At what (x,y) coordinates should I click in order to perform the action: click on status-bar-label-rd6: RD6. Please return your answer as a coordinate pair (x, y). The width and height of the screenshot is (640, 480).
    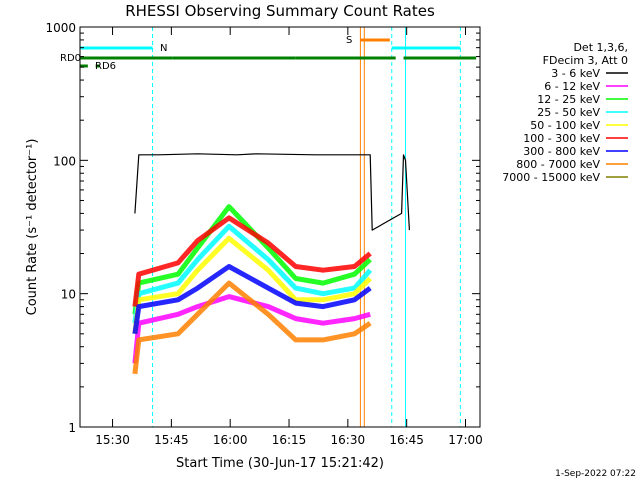
    Looking at the image, I should click on (105, 66).